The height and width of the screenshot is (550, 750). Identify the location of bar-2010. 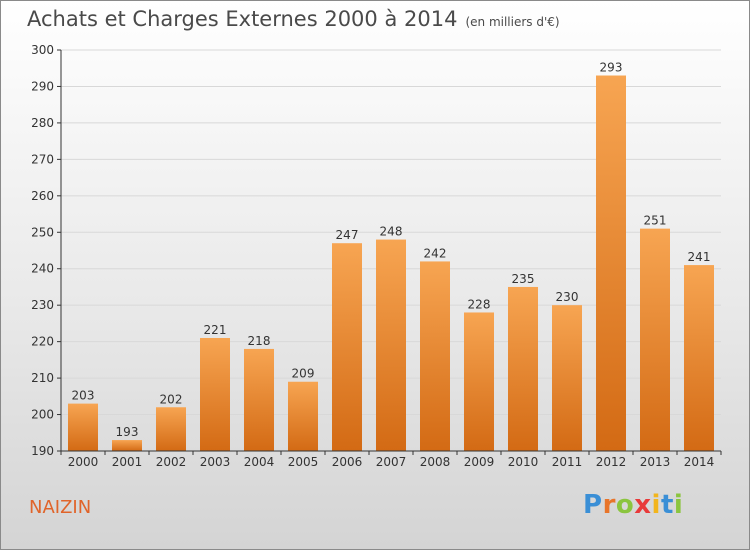
(523, 368).